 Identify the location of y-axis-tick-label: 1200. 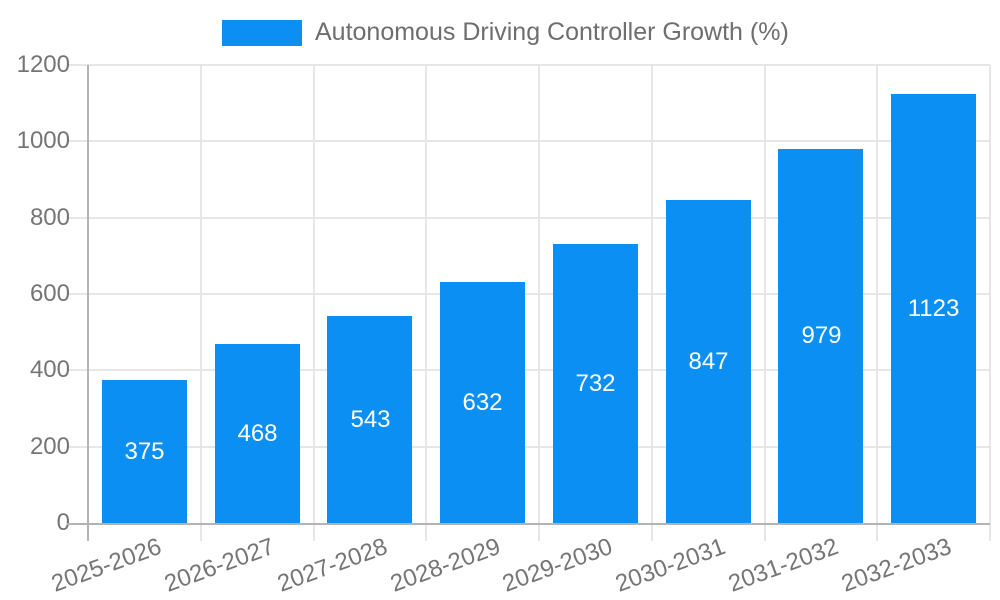
(43, 64).